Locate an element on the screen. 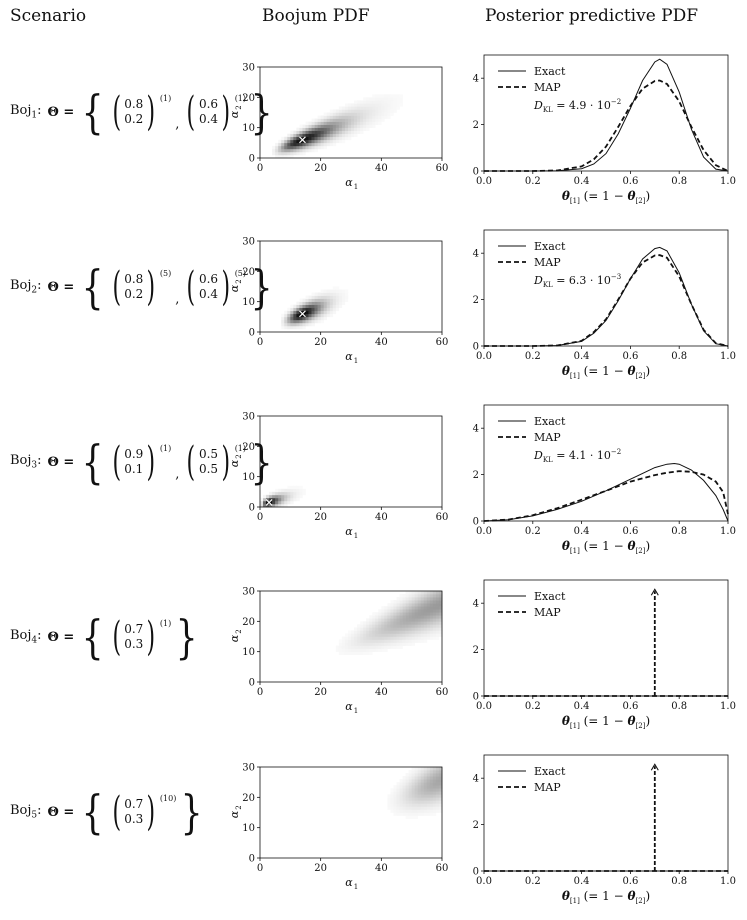 The image size is (747, 920). theta-vector: (0.7 0.3) (1) is located at coordinates (142, 637).